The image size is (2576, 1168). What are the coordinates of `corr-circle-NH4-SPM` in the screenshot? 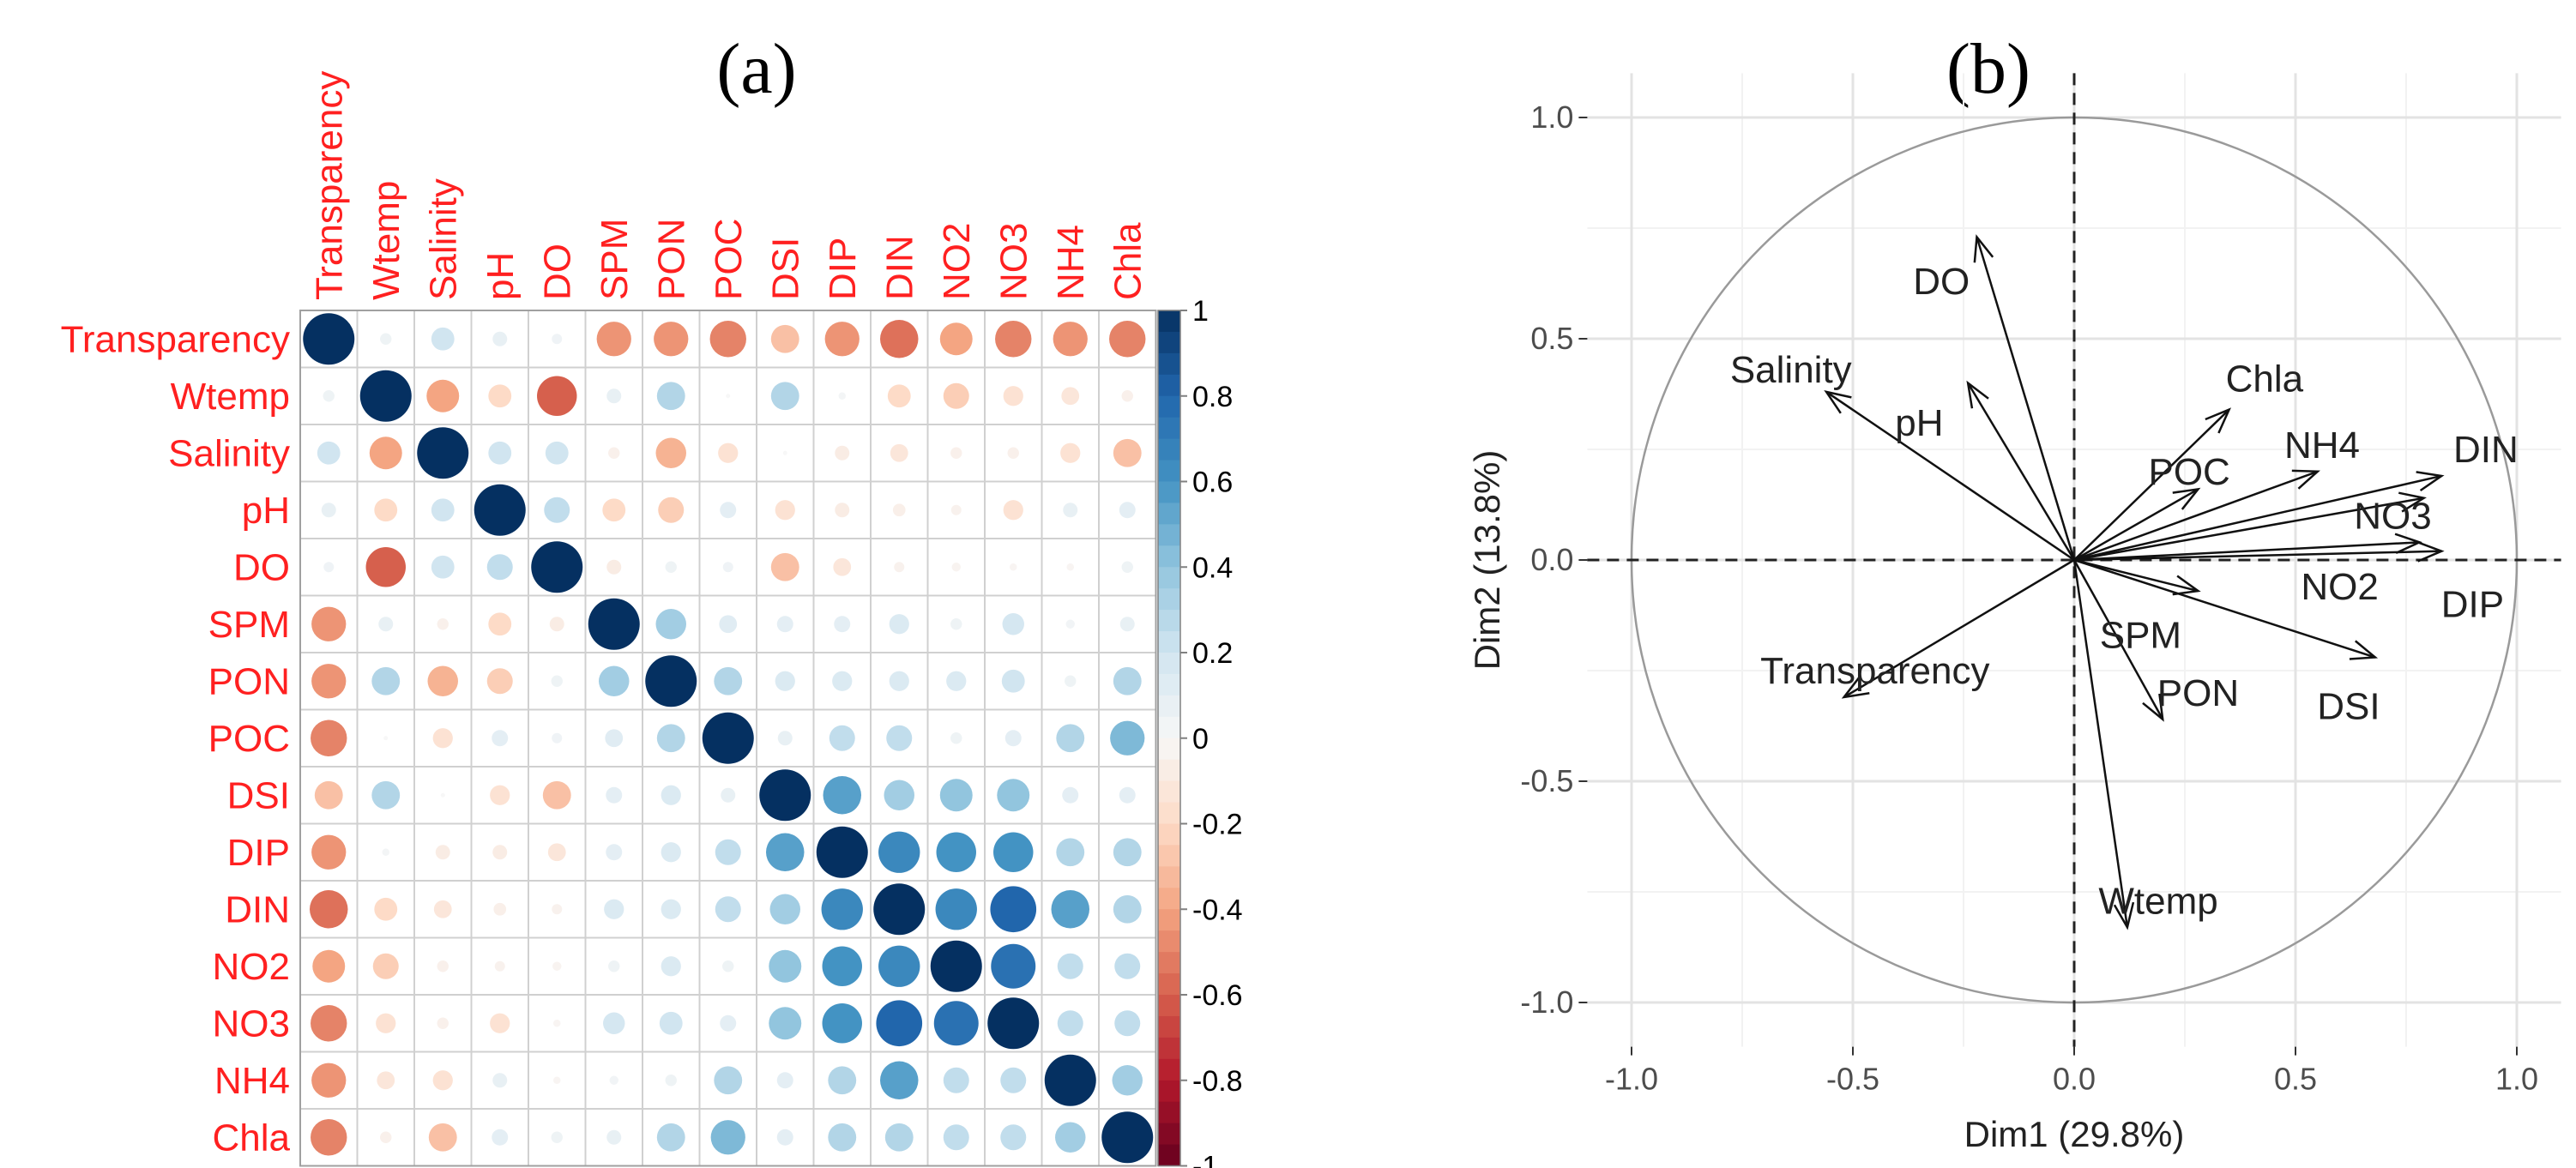 It's located at (613, 1080).